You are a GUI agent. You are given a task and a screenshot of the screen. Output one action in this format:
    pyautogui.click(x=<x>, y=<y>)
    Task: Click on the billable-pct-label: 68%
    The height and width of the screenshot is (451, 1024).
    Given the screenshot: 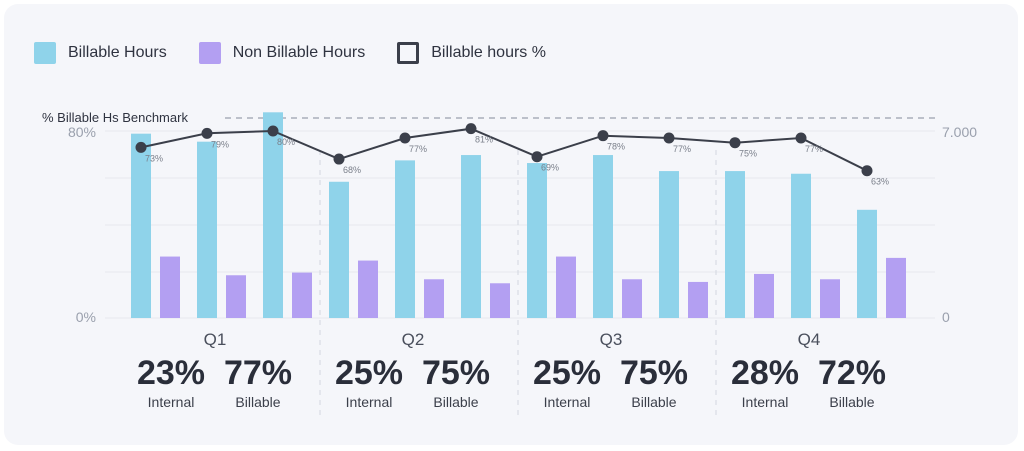 What is the action you would take?
    pyautogui.click(x=352, y=170)
    